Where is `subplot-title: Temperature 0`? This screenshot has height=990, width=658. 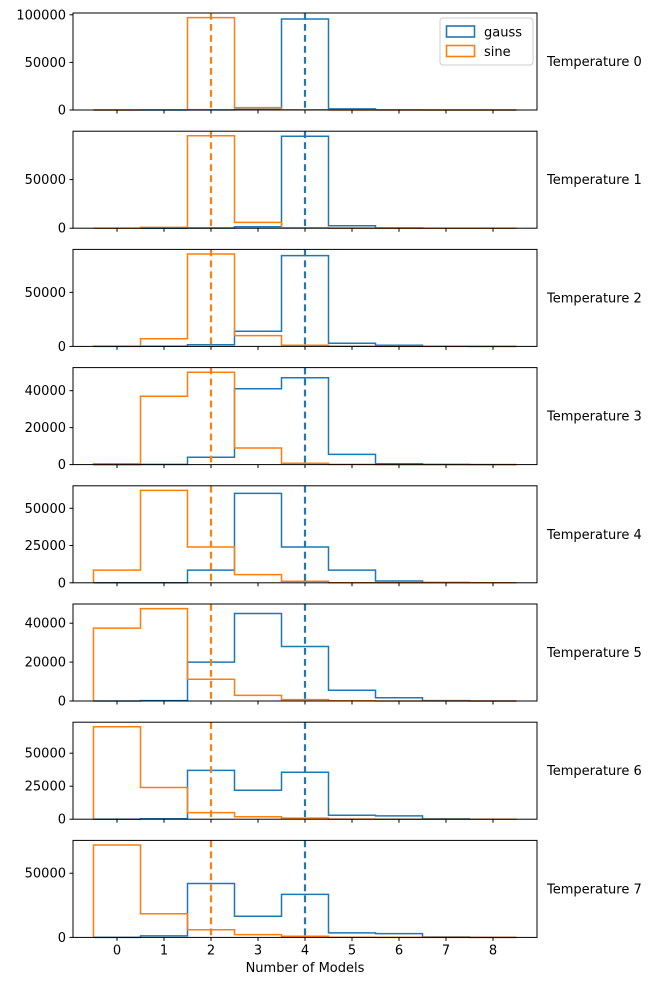 subplot-title: Temperature 0 is located at coordinates (594, 62).